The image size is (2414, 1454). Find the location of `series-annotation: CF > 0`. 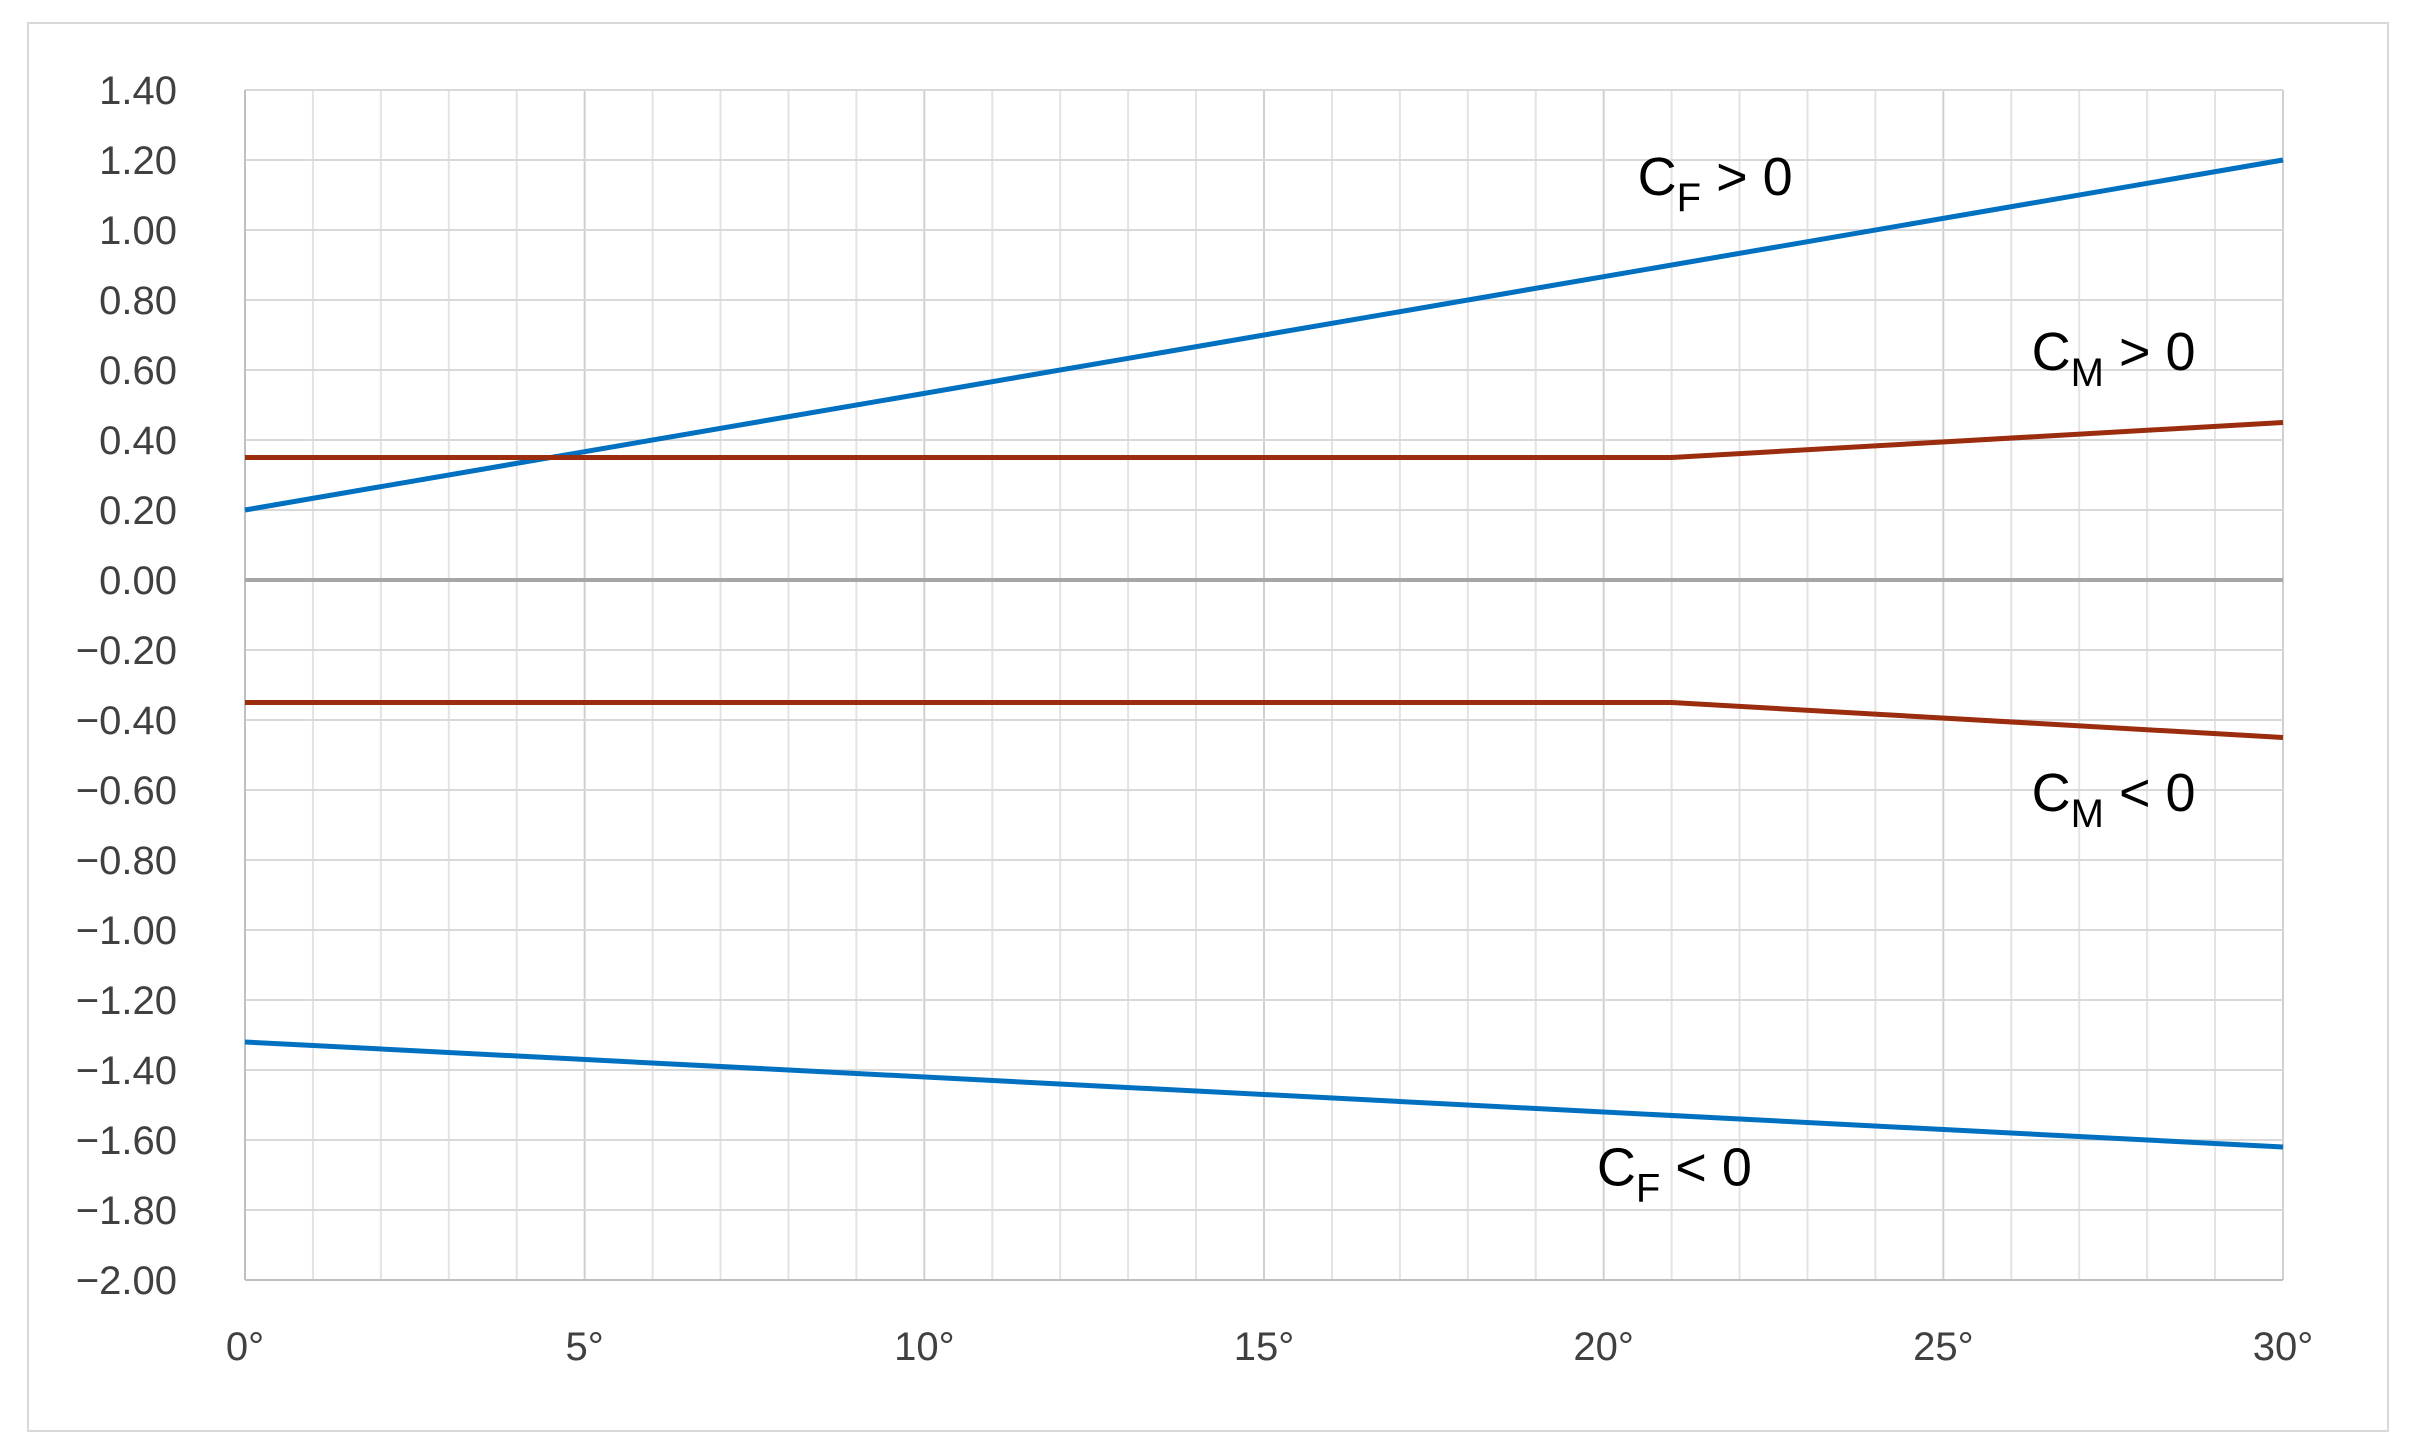

series-annotation: CF > 0 is located at coordinates (1715, 183).